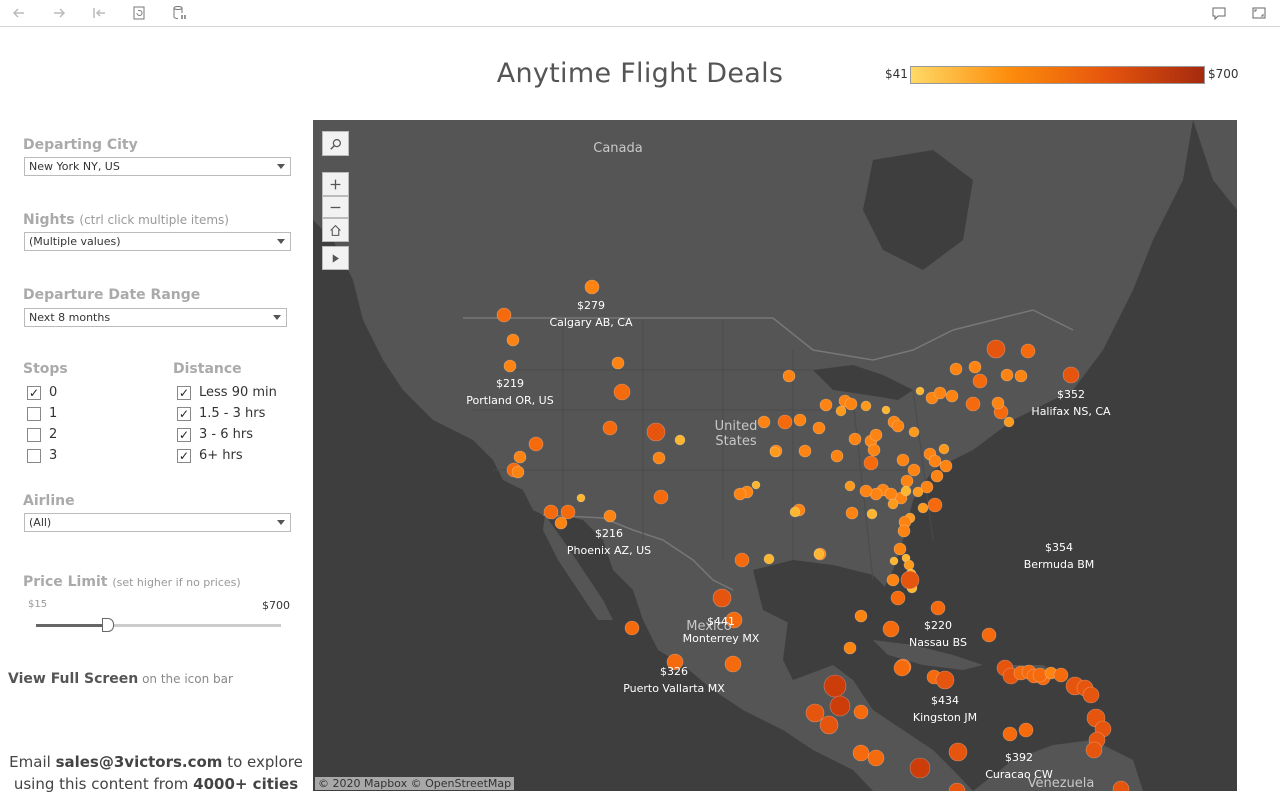 The height and width of the screenshot is (800, 1280). What do you see at coordinates (155, 317) in the screenshot?
I see `date-range-dropdown: Next 8 months` at bounding box center [155, 317].